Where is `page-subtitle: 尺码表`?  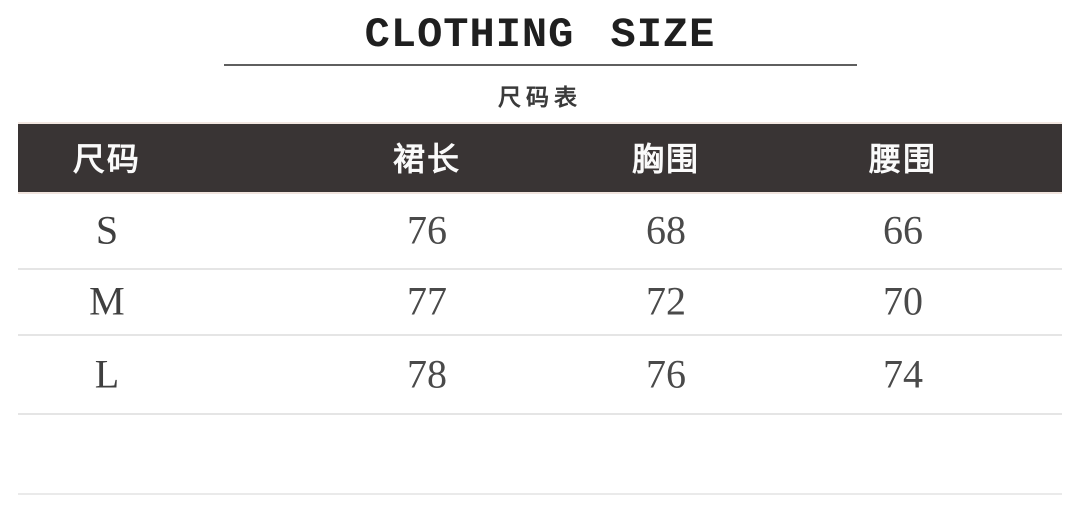
page-subtitle: 尺码表 is located at coordinates (540, 97).